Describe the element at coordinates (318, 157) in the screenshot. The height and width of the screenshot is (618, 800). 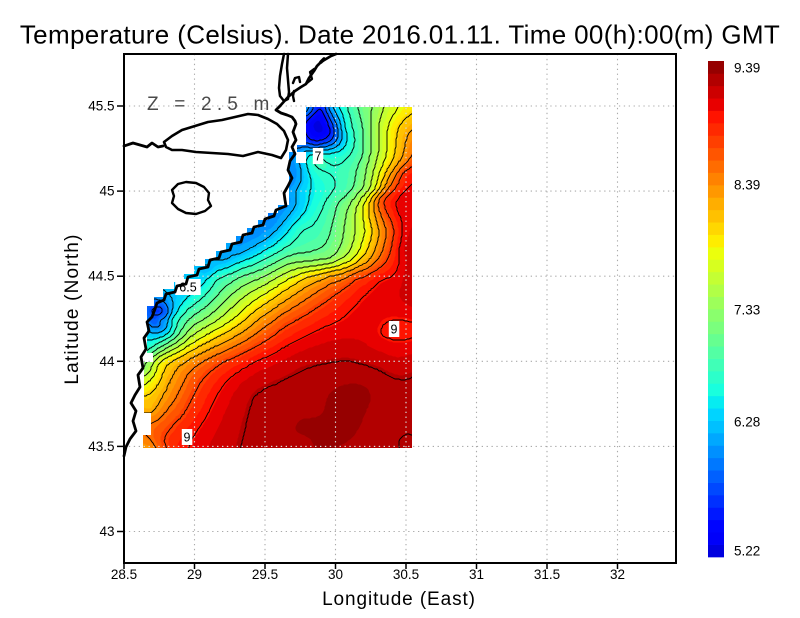
I see `svg-text: 7` at that location.